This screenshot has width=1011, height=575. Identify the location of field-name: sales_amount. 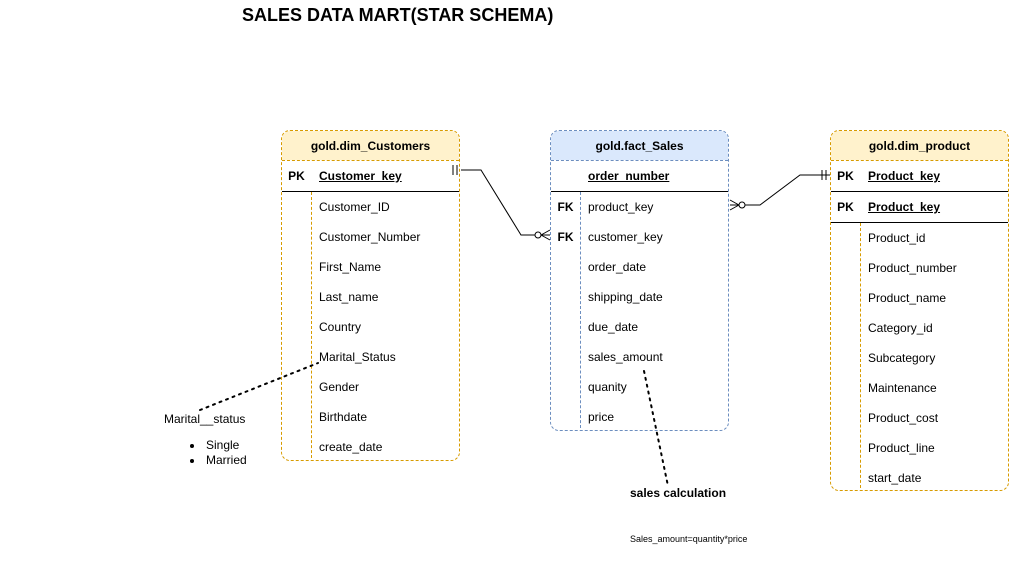
(625, 357).